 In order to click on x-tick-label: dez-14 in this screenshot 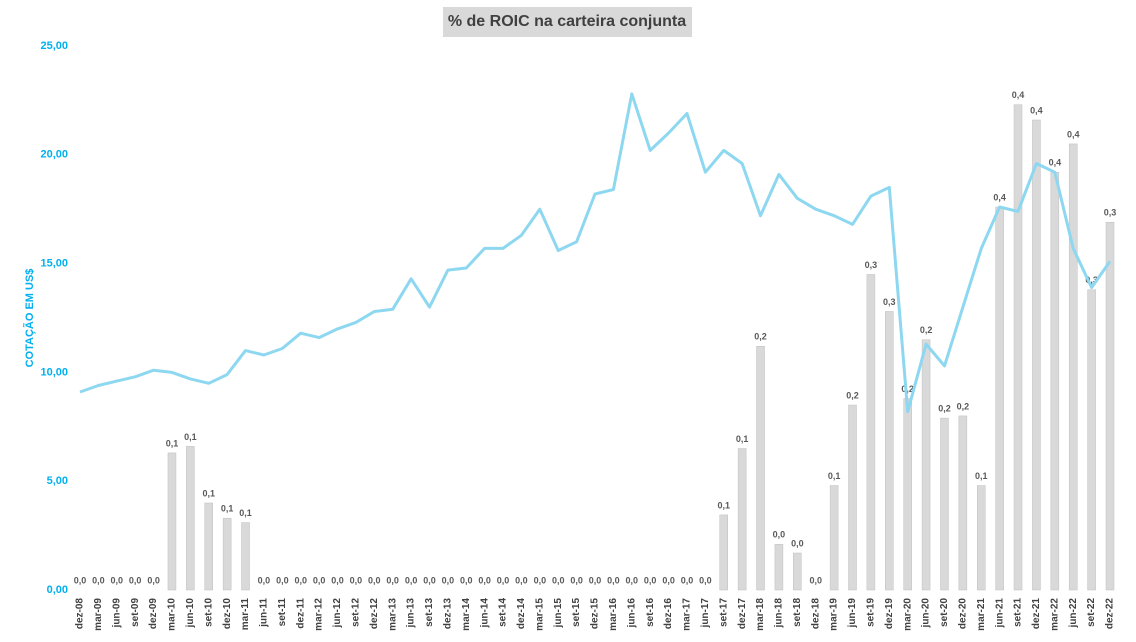, I will do `click(521, 614)`.